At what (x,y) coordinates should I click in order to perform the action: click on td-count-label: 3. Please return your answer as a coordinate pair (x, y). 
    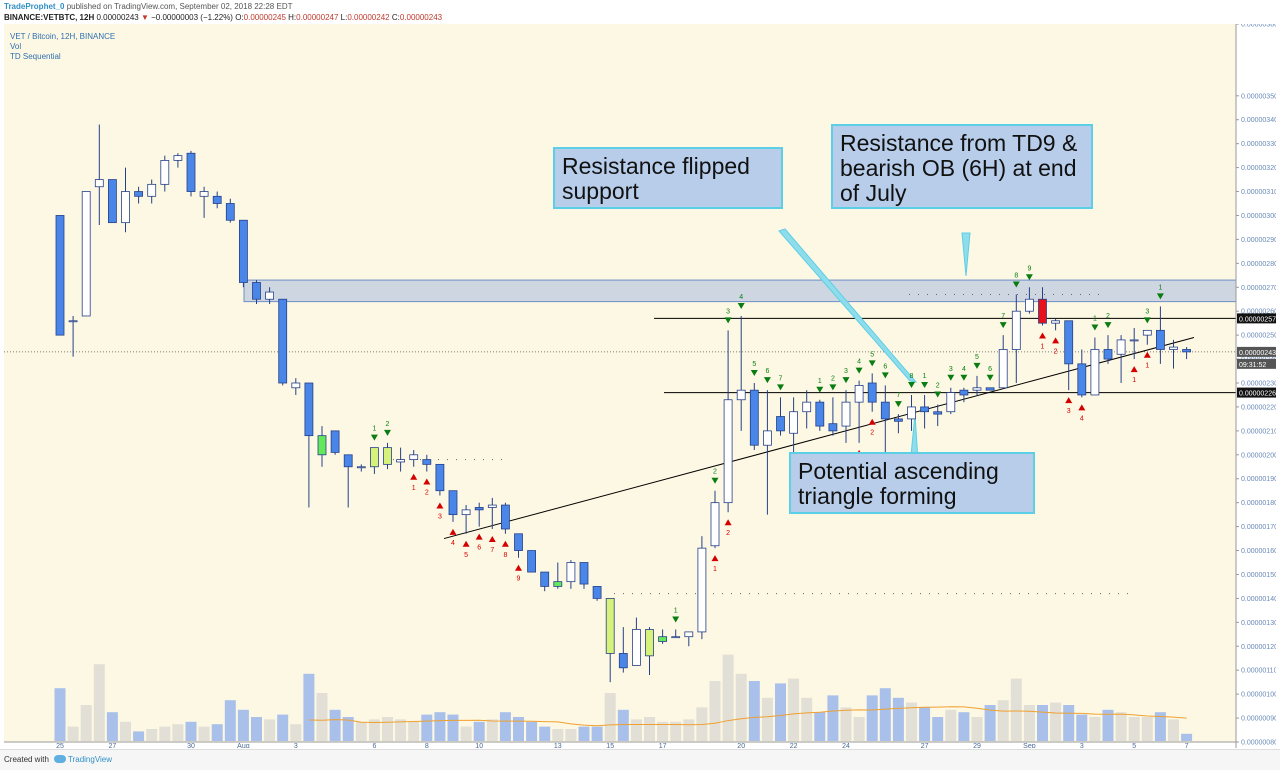
    Looking at the image, I should click on (440, 516).